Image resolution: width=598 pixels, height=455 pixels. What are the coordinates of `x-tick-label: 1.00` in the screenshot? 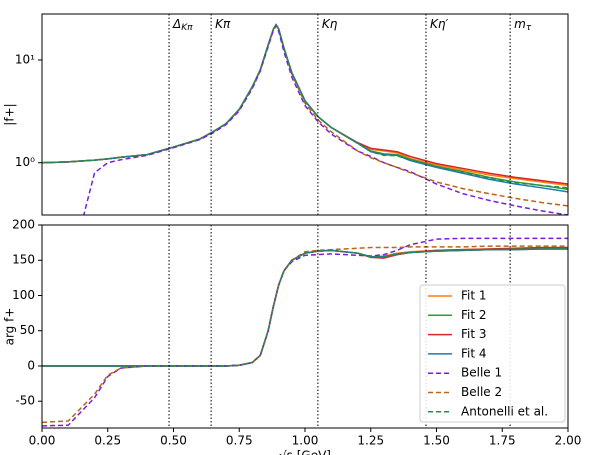 It's located at (305, 441).